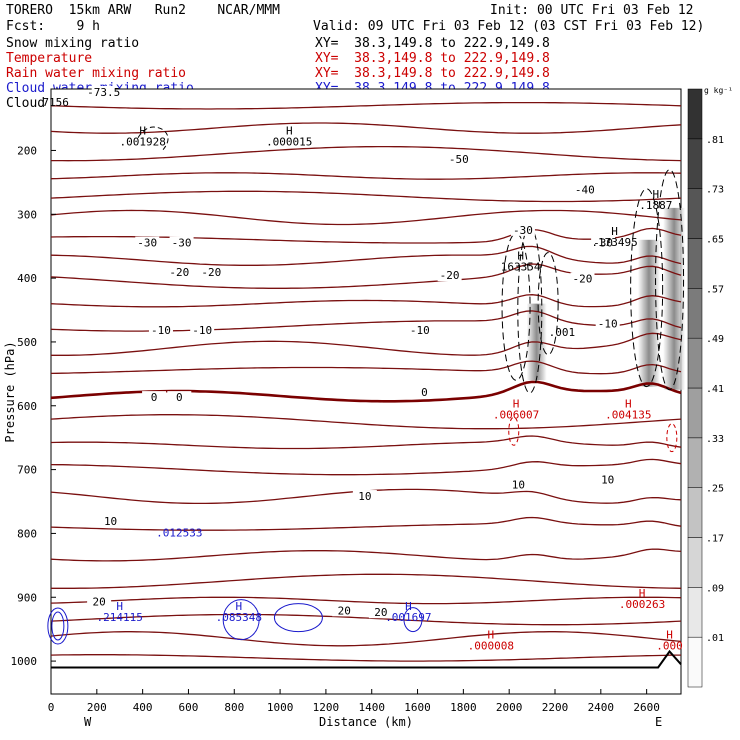  I want to click on x-tick-label: 2200, so click(555, 707).